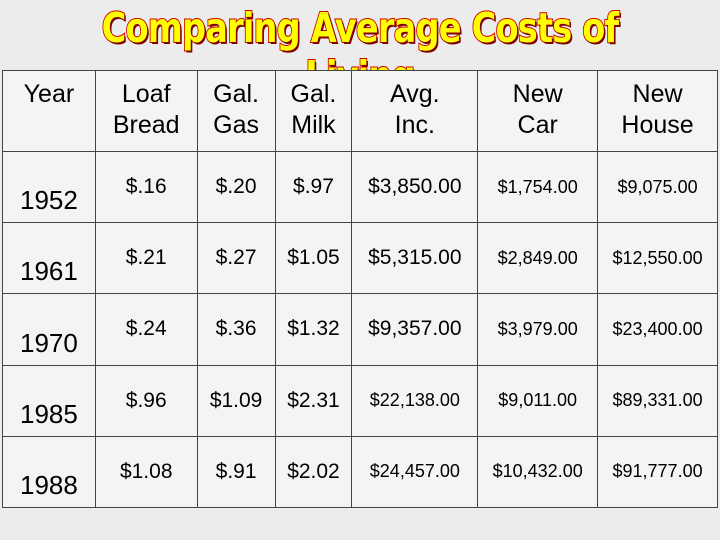 The image size is (720, 540). I want to click on column-header: Loaf Bread, so click(146, 111).